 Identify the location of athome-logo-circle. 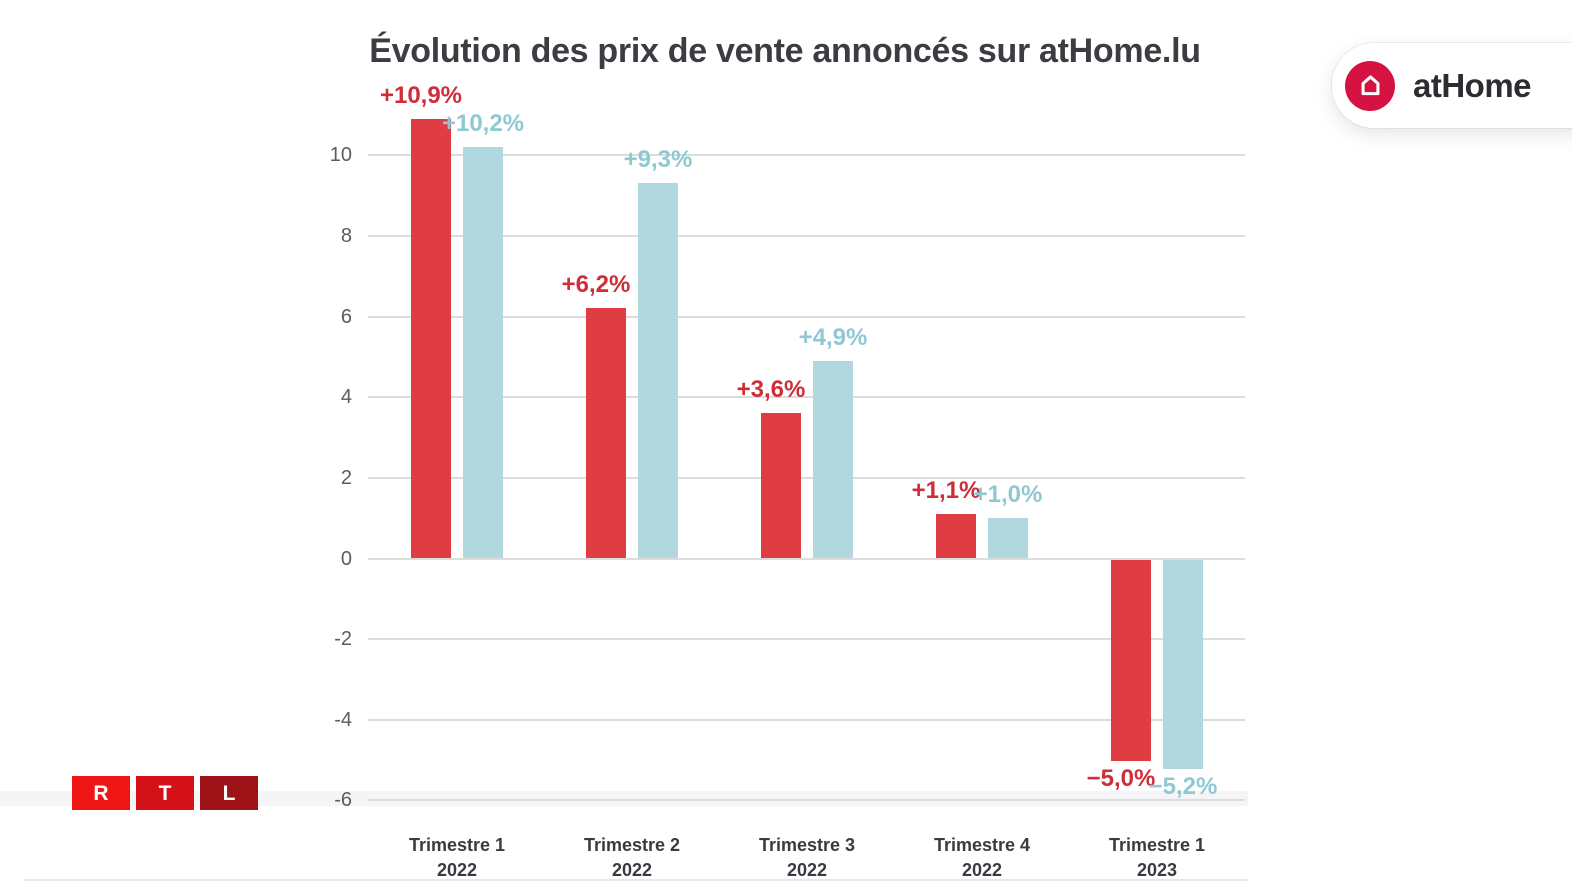
(1370, 85).